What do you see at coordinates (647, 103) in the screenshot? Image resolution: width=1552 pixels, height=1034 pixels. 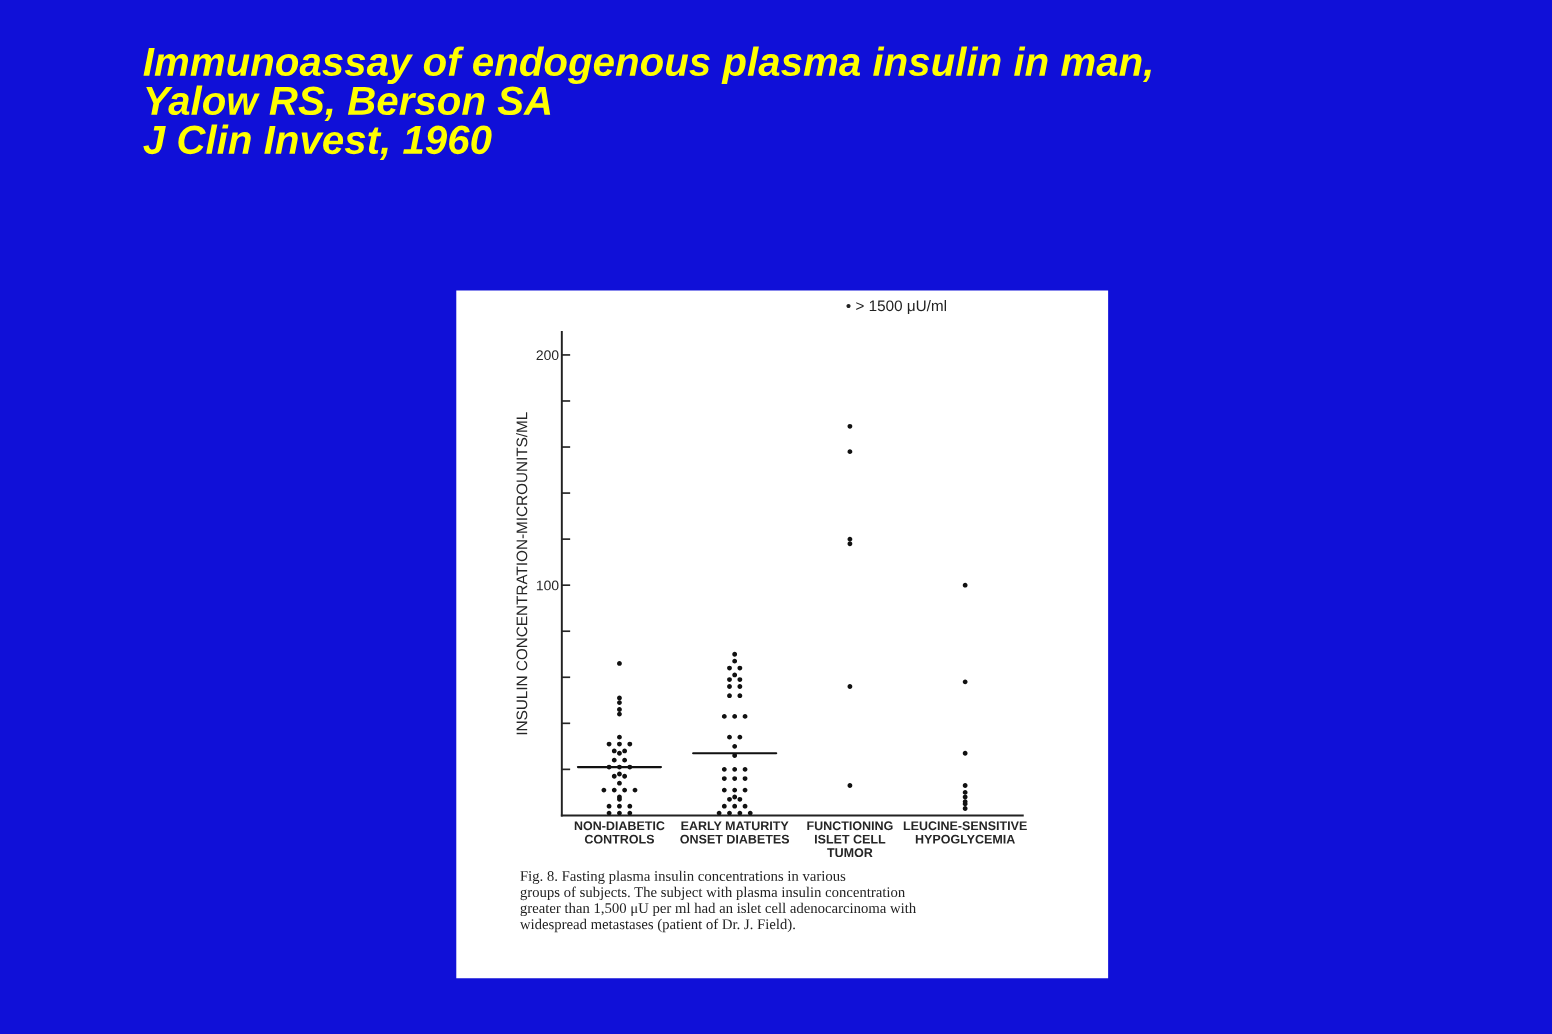 I see `chart-title: Immunoassay of endogenous plasma insulin in man, Yalow RS, Berson SA J Clin Invest, 1960` at bounding box center [647, 103].